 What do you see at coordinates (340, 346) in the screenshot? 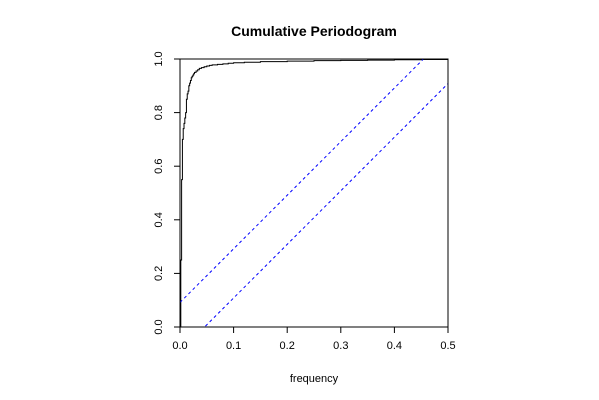
I see `x-tick-label: 0.3` at bounding box center [340, 346].